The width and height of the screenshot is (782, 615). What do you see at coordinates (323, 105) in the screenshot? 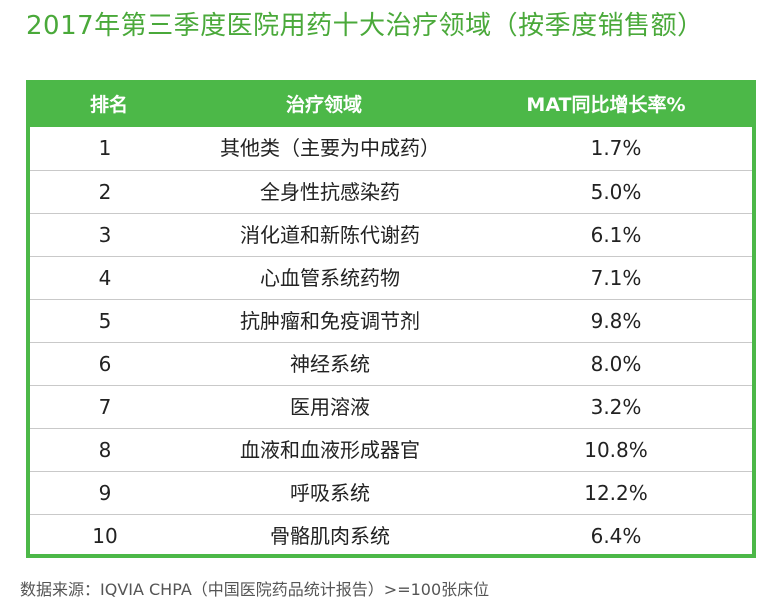
I see `header-area: 治疗领域` at bounding box center [323, 105].